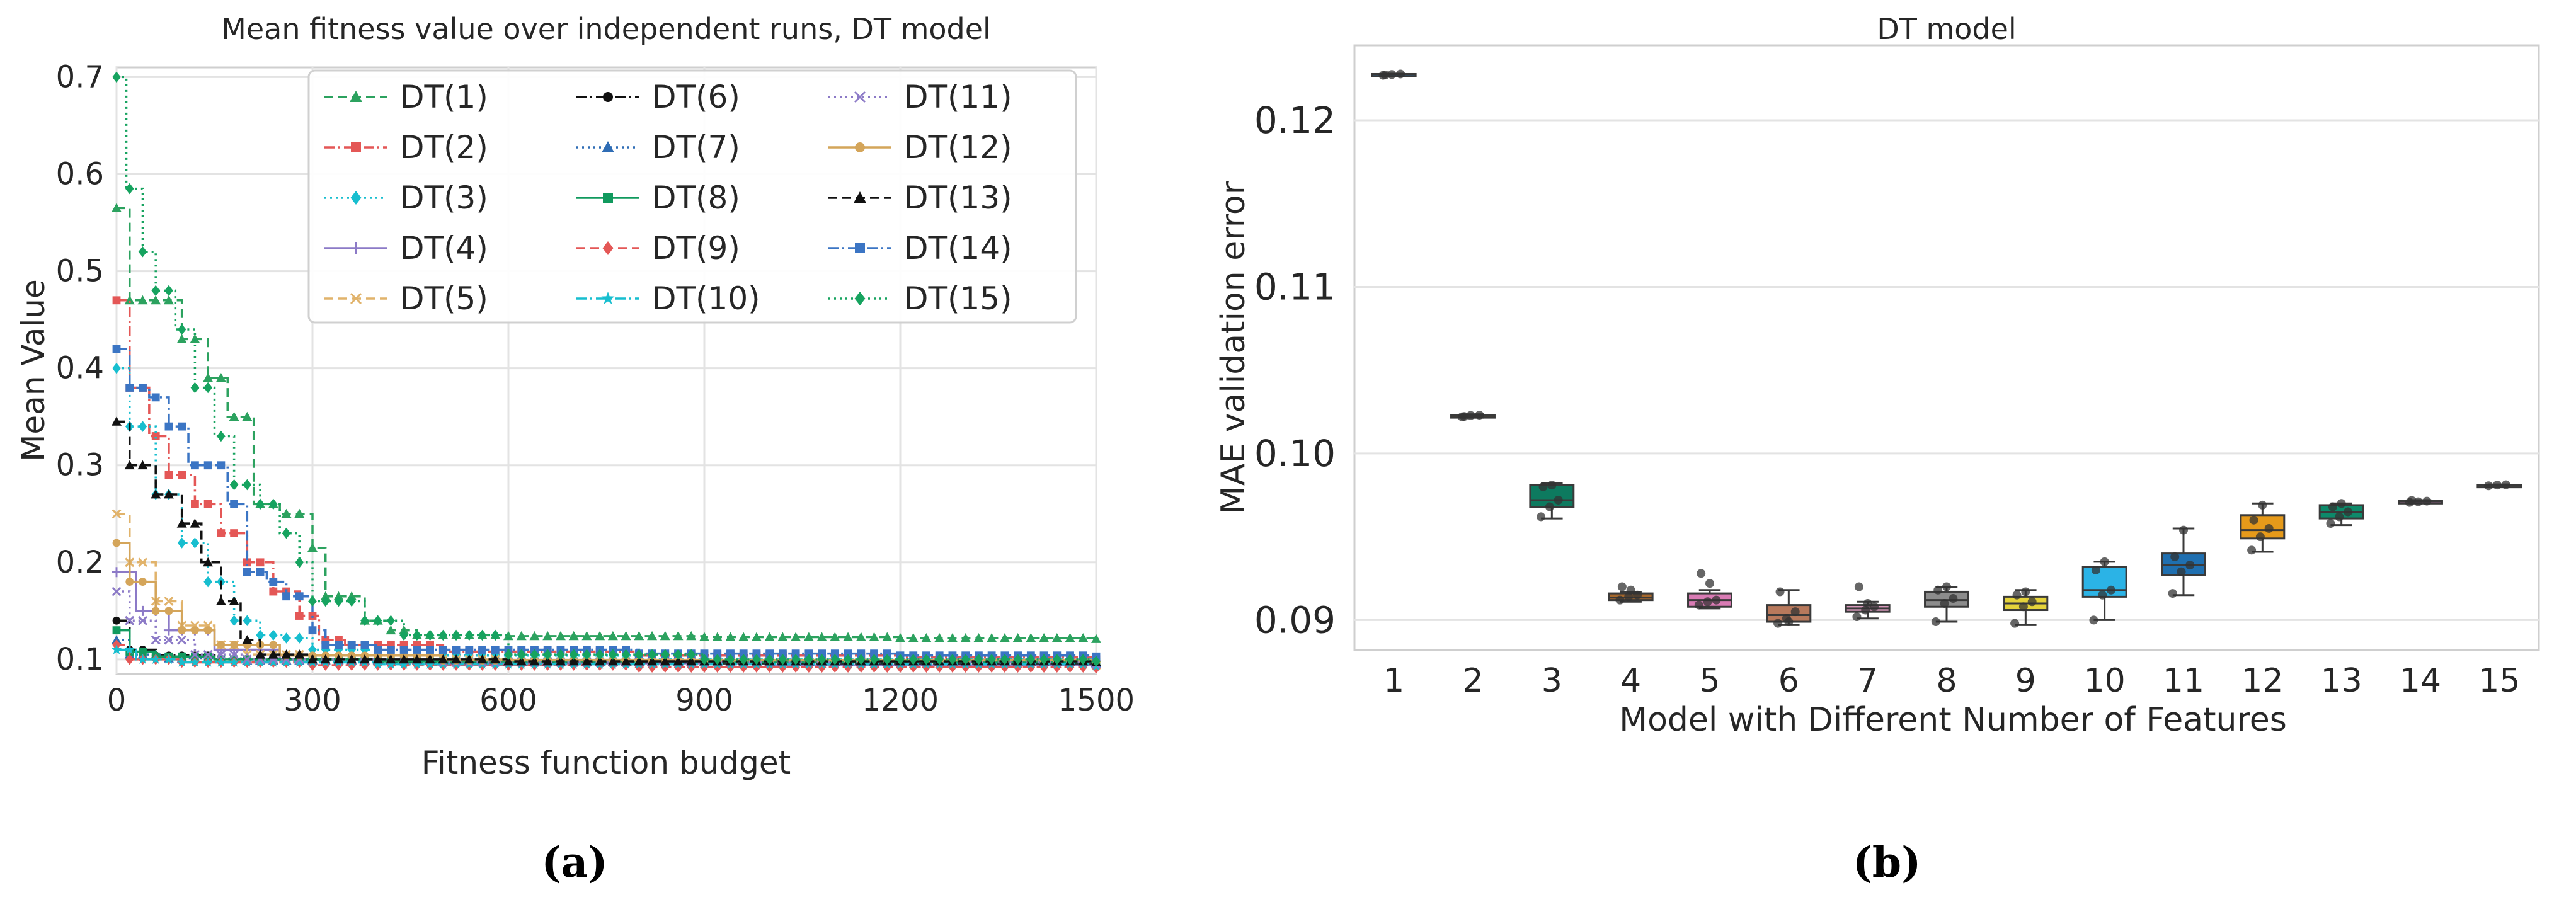 This screenshot has width=2576, height=902. I want to click on legend-entry: DT(10), so click(668, 299).